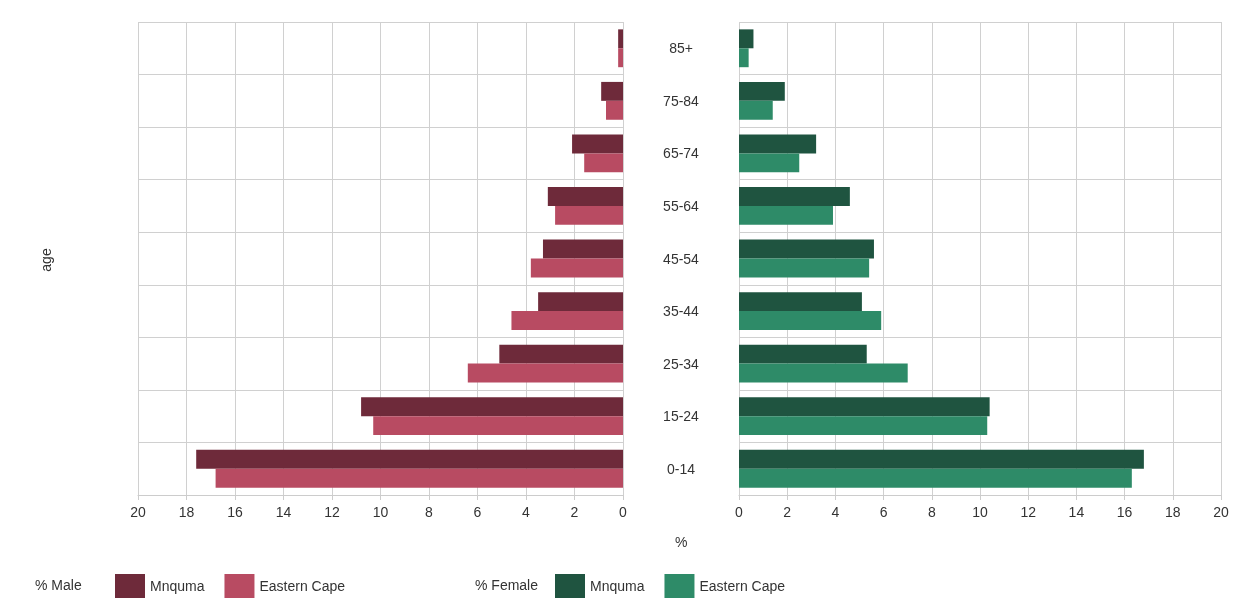 The height and width of the screenshot is (609, 1239). Describe the element at coordinates (681, 100) in the screenshot. I see `y-tick-label: 75-84` at that location.